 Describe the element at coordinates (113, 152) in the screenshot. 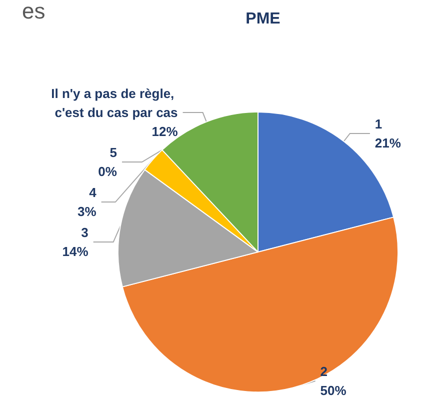

I see `category-label: 5` at that location.